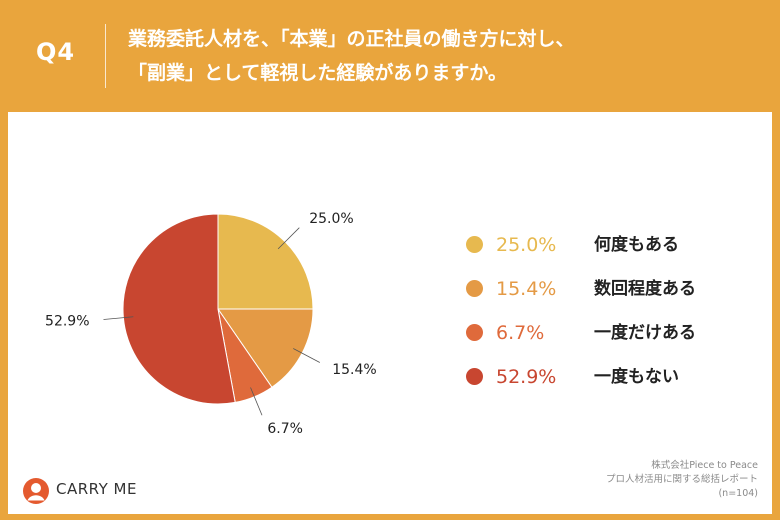 The image size is (780, 520). Describe the element at coordinates (526, 245) in the screenshot. I see `legend-value: 25.0%` at that location.